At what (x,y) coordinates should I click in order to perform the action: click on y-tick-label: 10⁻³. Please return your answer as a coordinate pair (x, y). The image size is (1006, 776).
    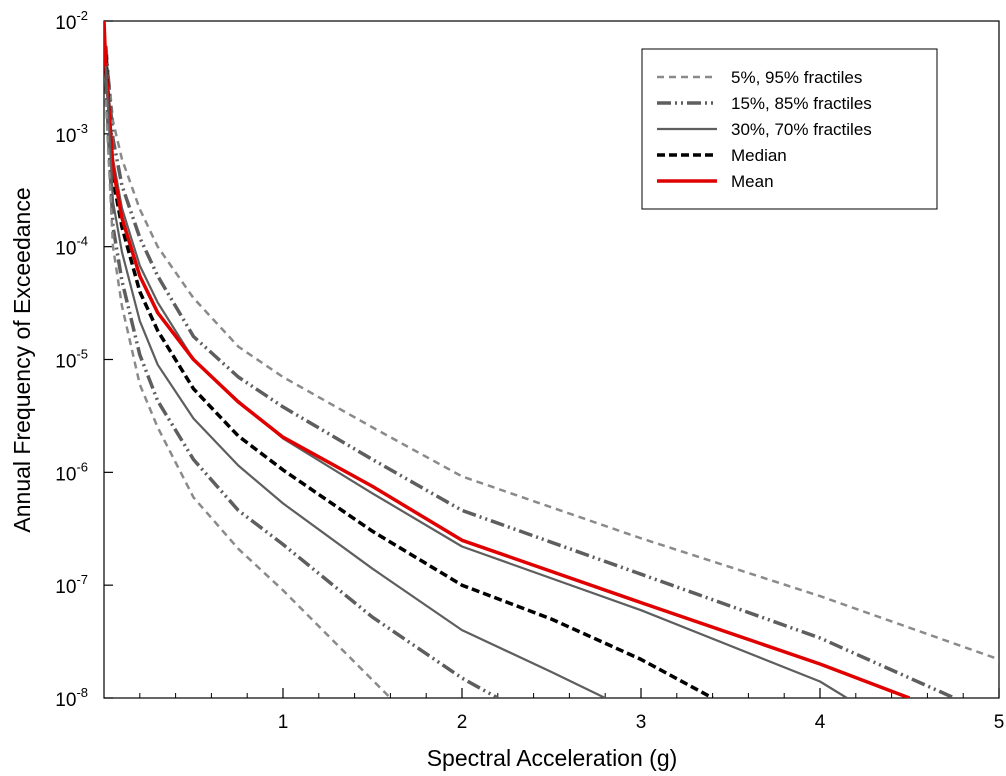
    Looking at the image, I should click on (71, 134).